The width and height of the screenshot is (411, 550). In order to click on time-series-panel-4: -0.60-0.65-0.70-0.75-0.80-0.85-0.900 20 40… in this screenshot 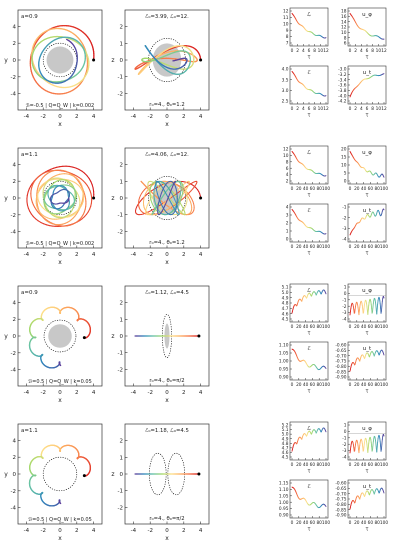, I will do `click(361, 506)`.